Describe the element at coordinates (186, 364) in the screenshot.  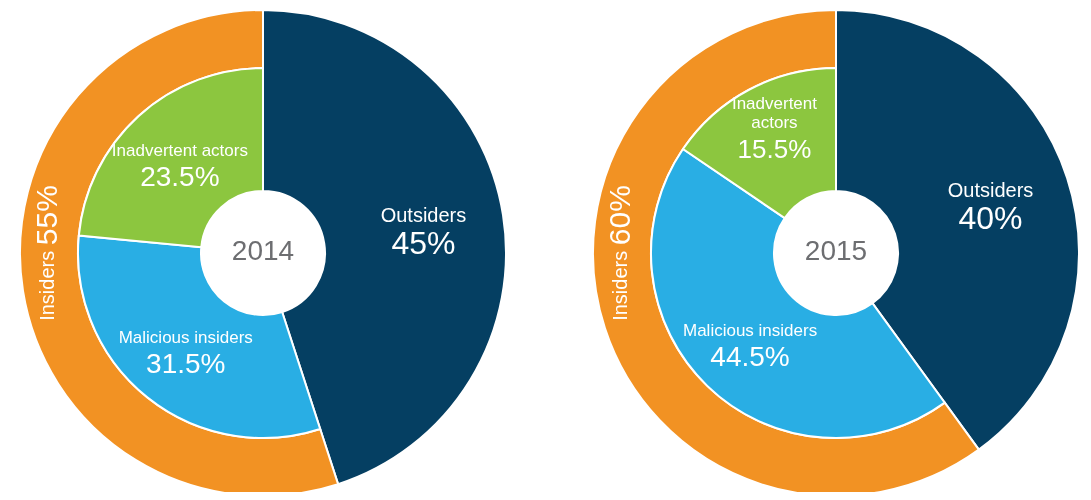
I see `data-label: 31.5%` at that location.